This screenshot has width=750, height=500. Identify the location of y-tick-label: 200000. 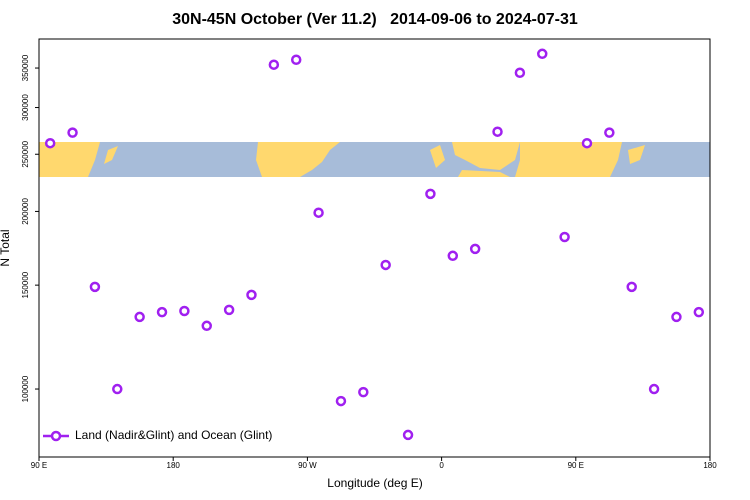
(25, 211).